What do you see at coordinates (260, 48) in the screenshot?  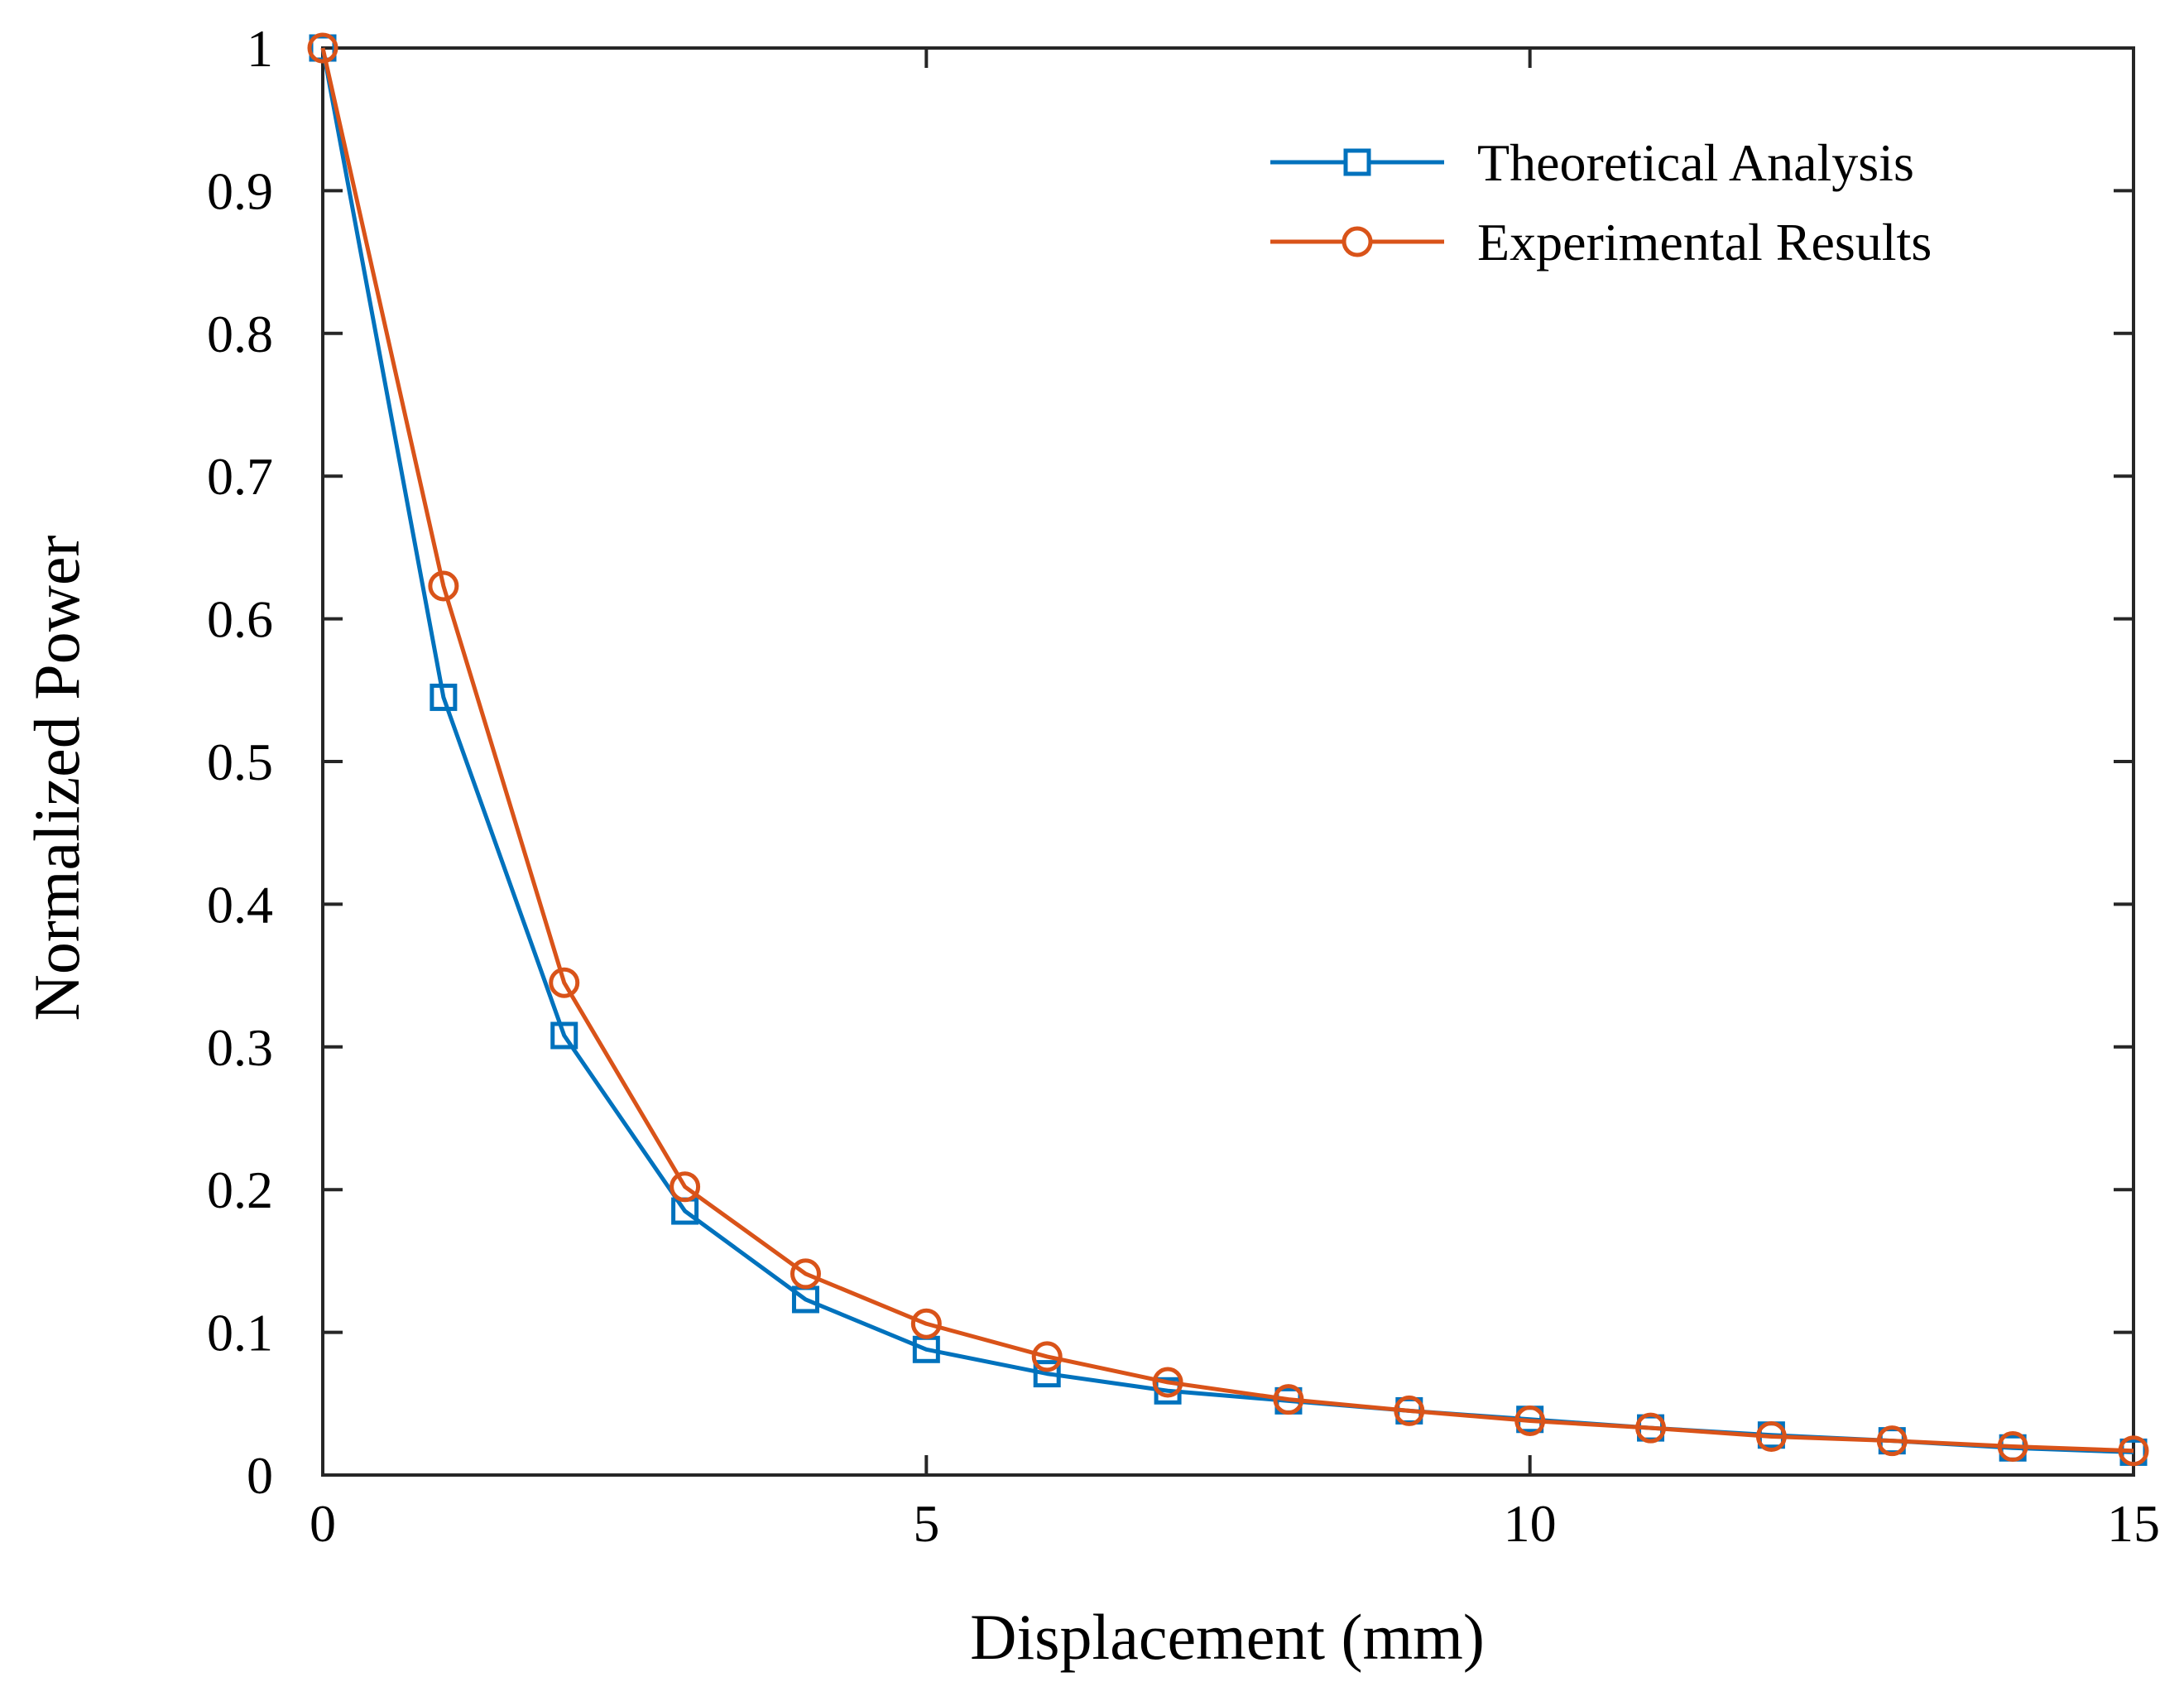 I see `y-tick-label: 1` at bounding box center [260, 48].